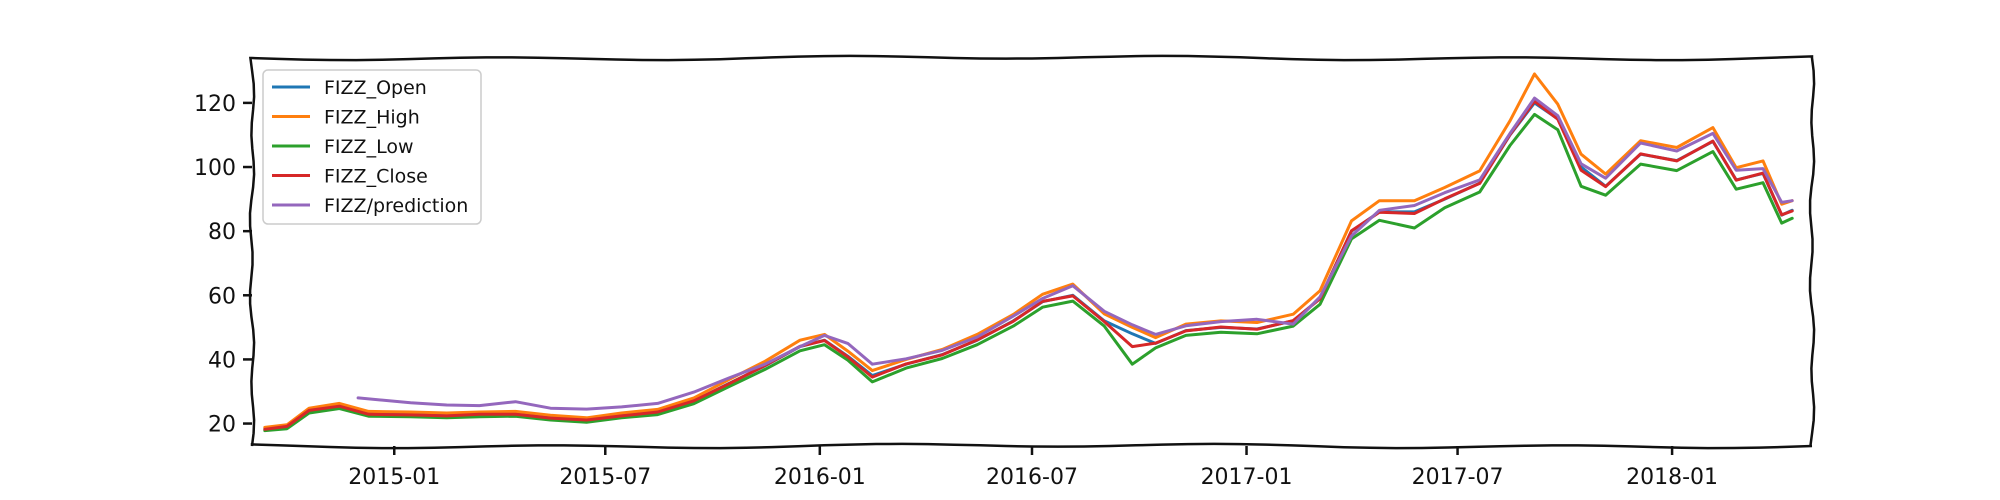 The image size is (2000, 500). What do you see at coordinates (223, 265) in the screenshot?
I see `y-axis: 20 40 60 80 100 120` at bounding box center [223, 265].